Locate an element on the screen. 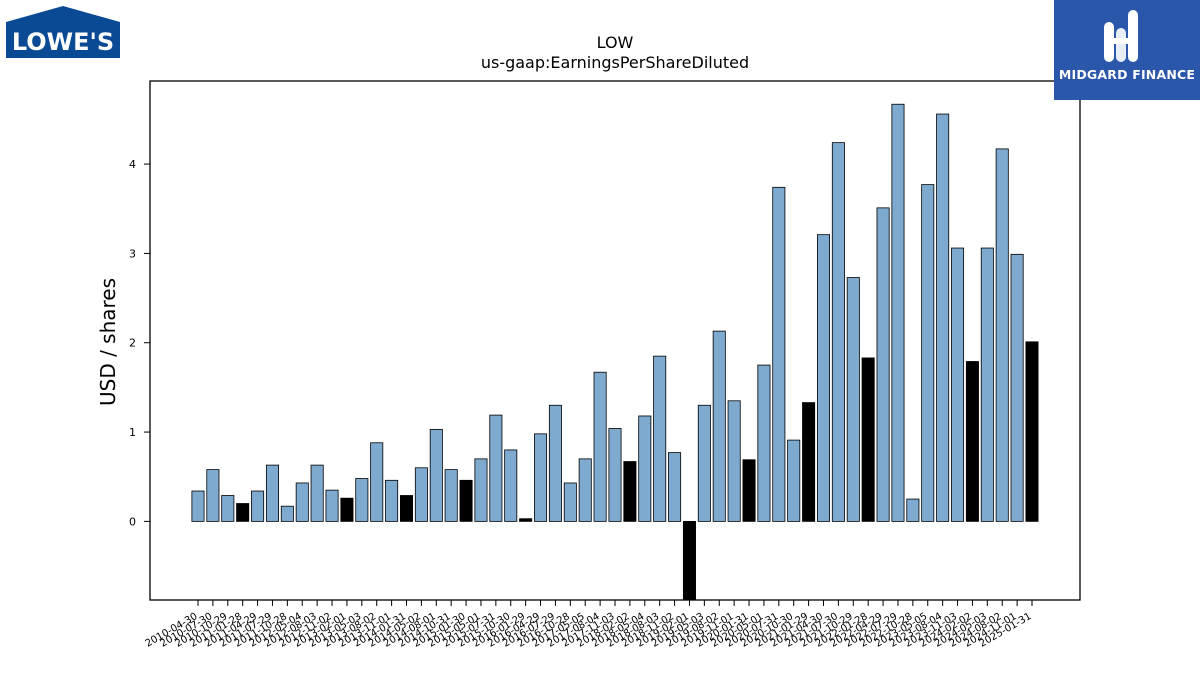  y-tick-label: 2 is located at coordinates (132, 343).